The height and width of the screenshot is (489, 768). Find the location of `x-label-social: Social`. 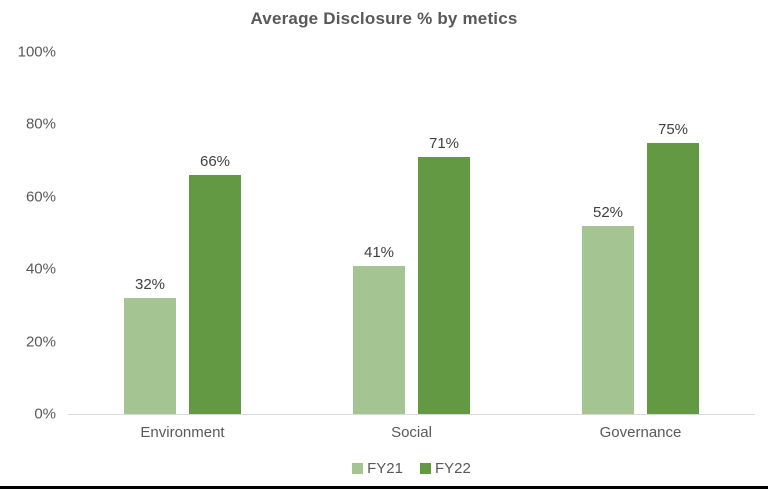

x-label-social: Social is located at coordinates (411, 432).